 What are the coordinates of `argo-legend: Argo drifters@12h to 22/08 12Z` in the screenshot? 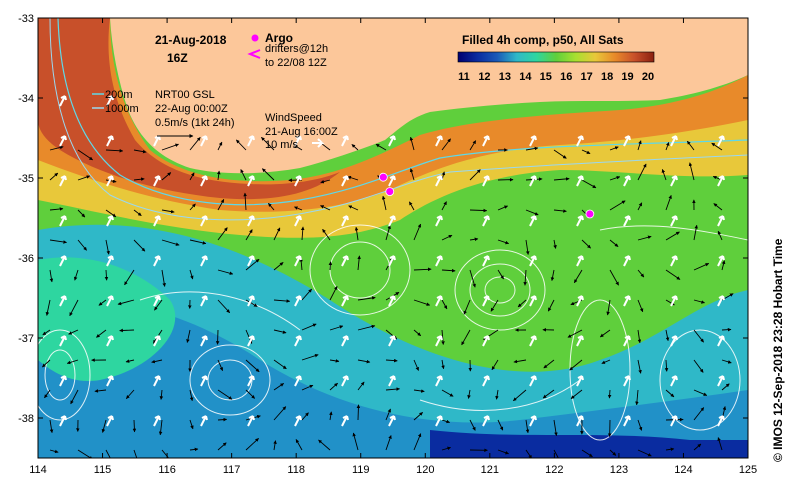 It's located at (287, 50).